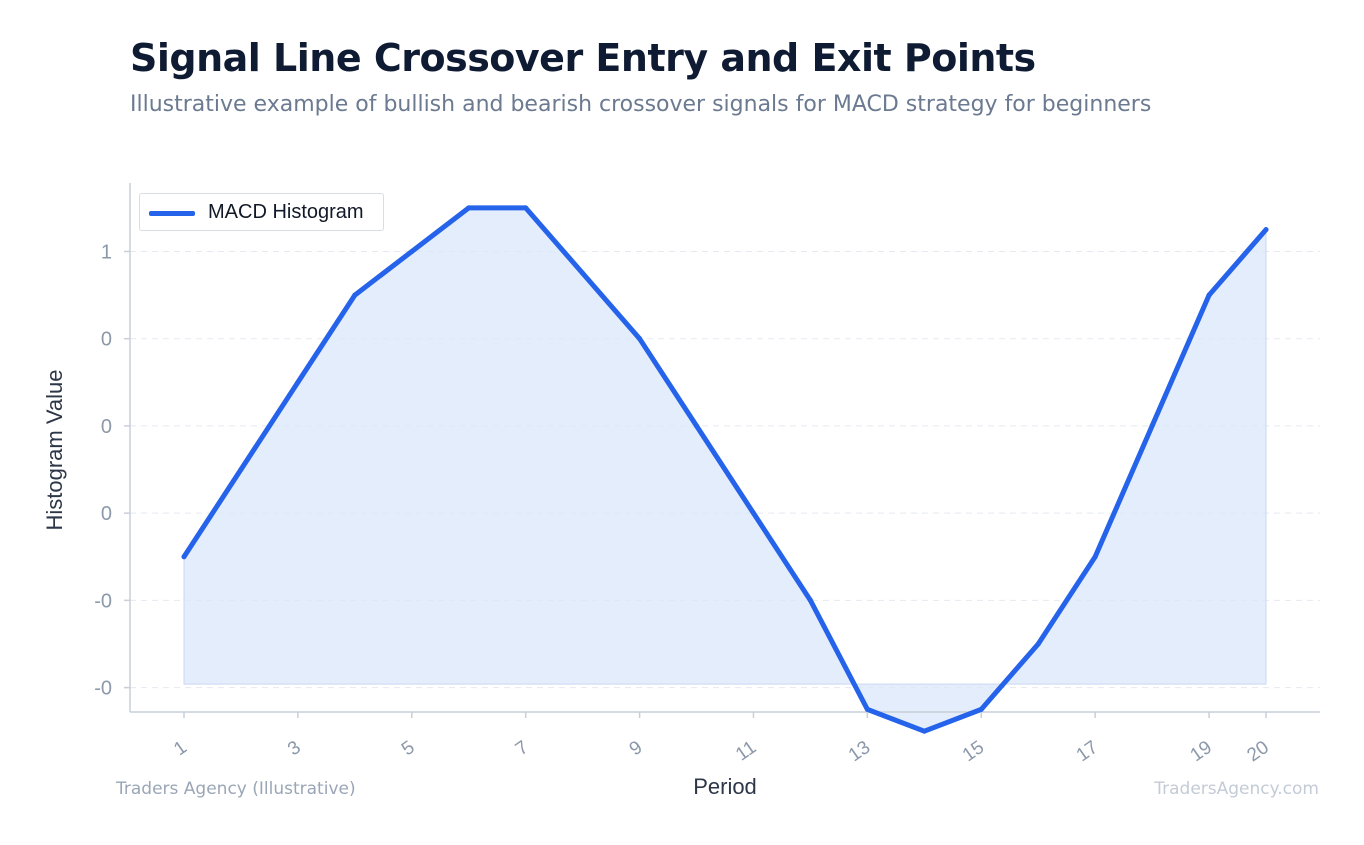 The image size is (1364, 845). Describe the element at coordinates (636, 748) in the screenshot. I see `x-tick-label: 9` at that location.